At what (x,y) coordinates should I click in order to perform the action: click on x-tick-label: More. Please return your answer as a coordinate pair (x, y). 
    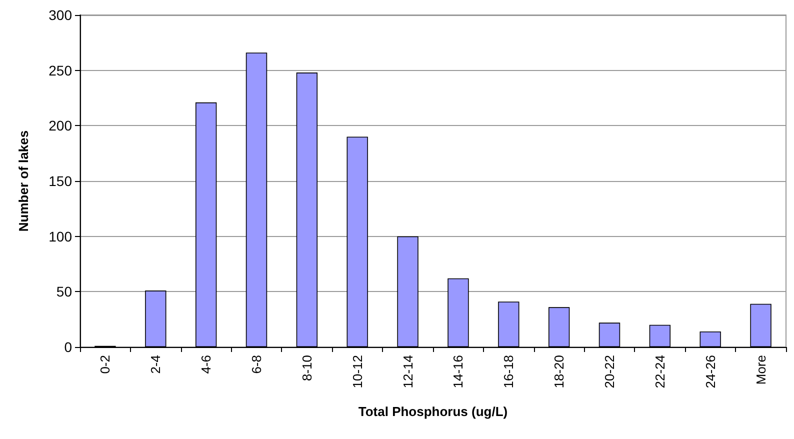
    Looking at the image, I should click on (760, 370).